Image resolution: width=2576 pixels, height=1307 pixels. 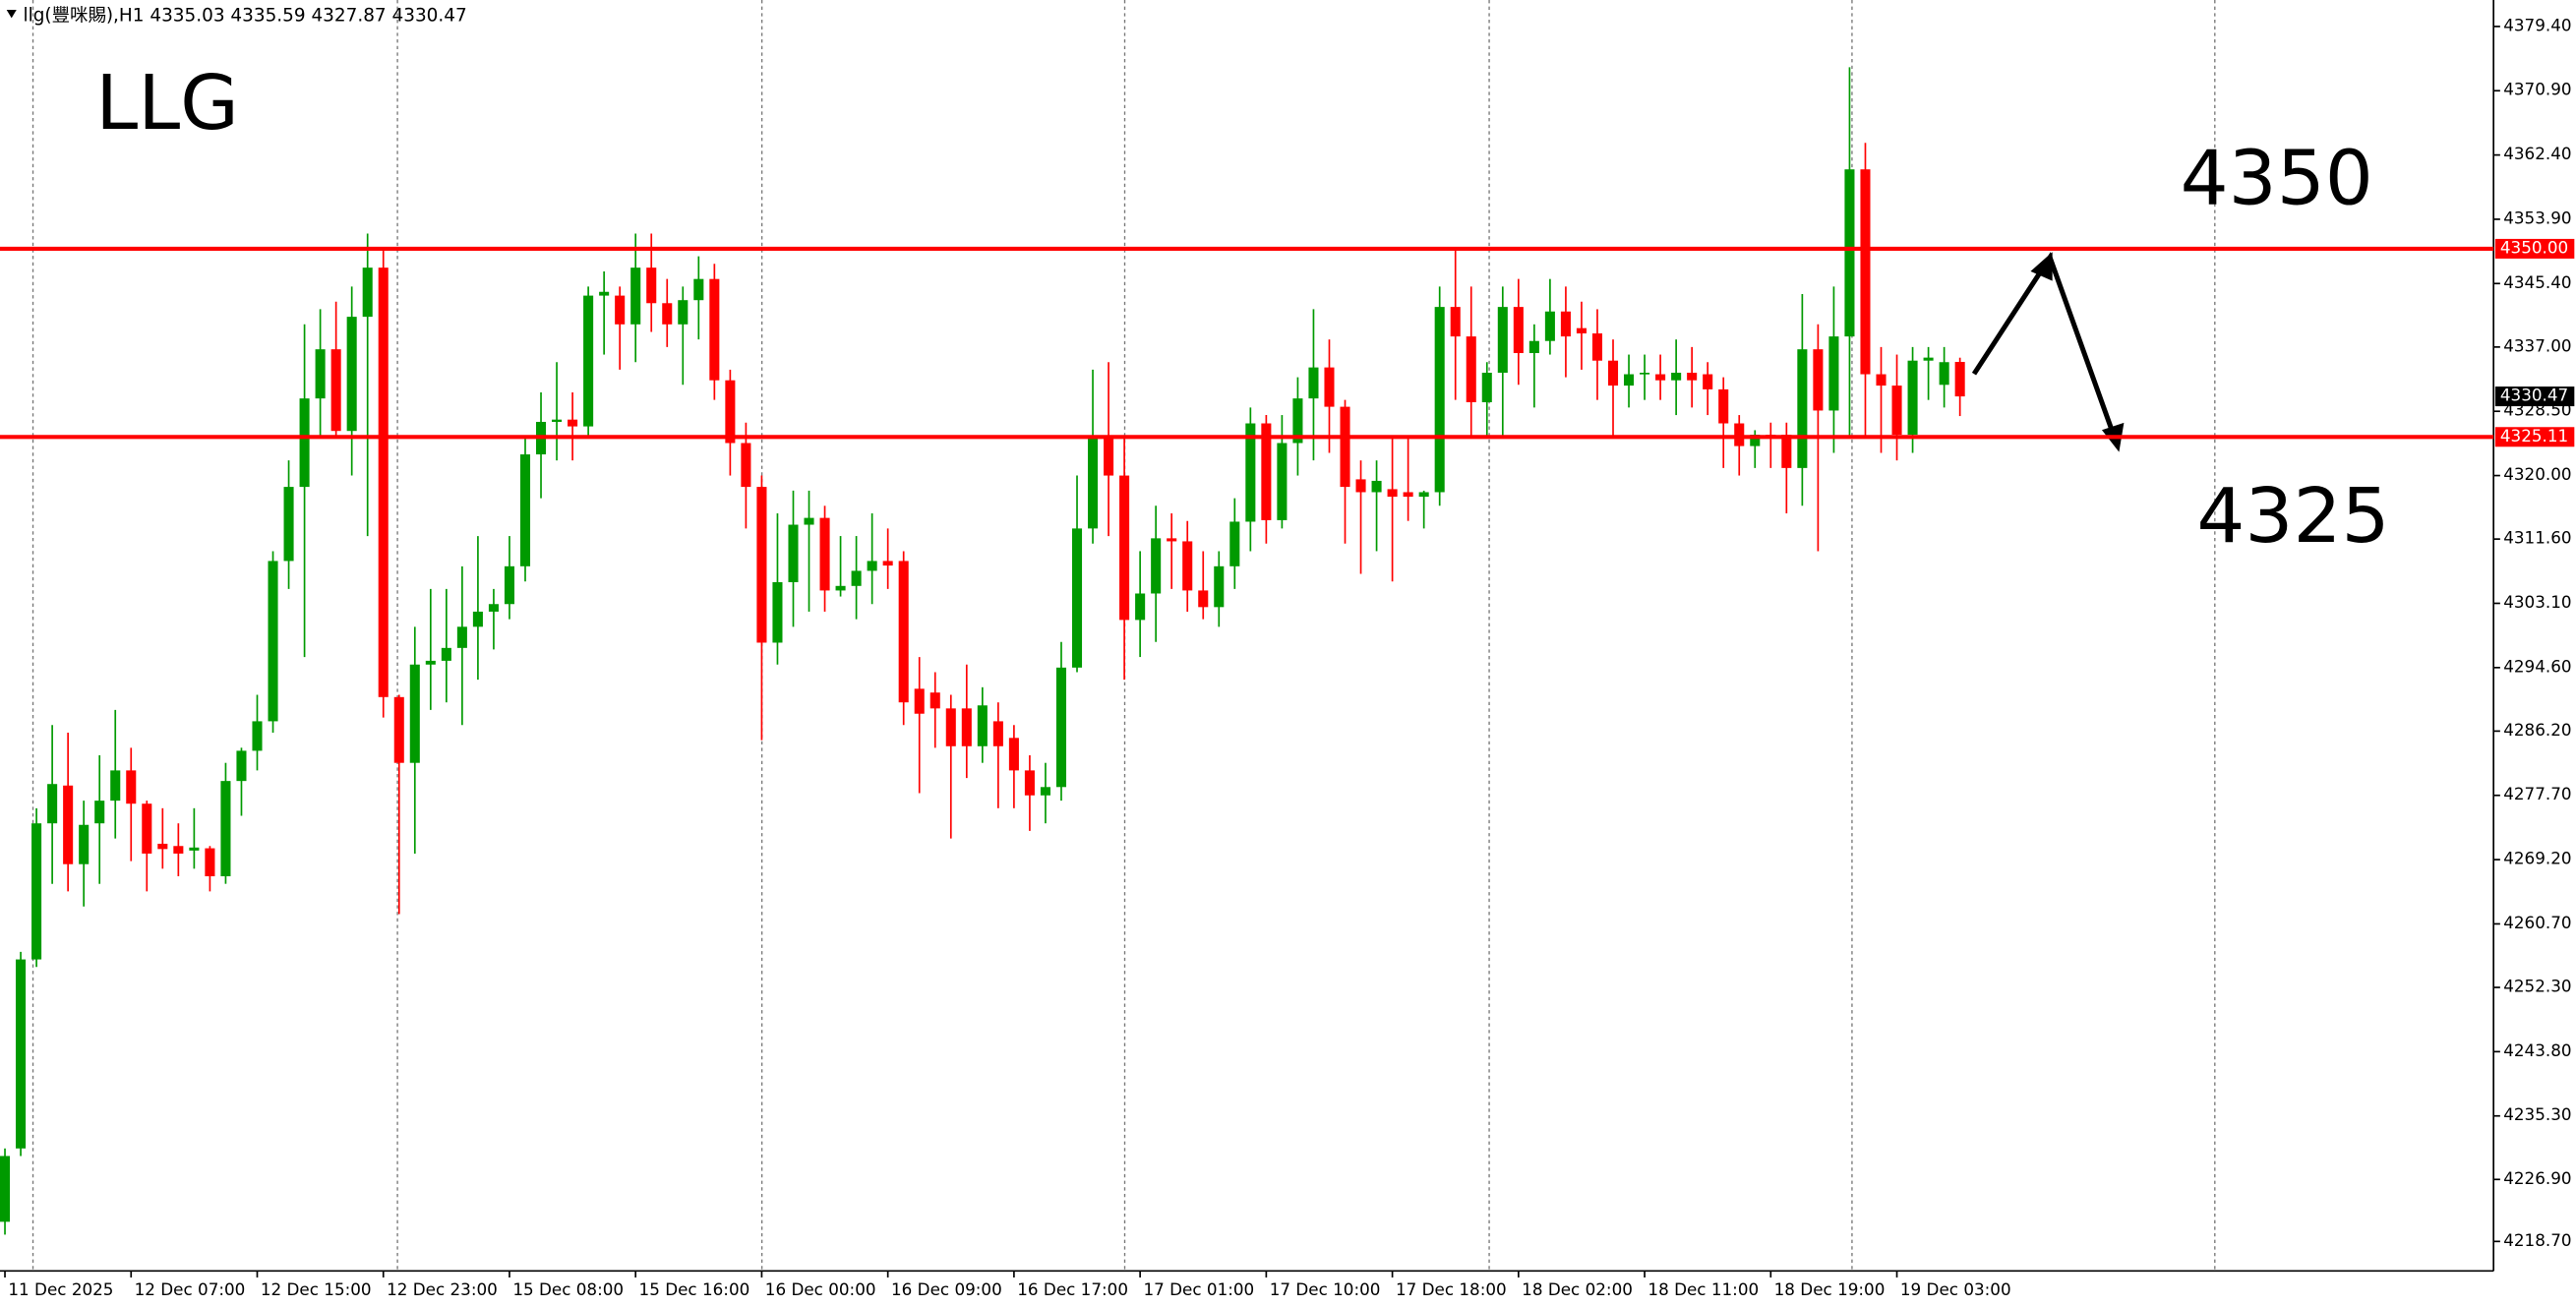 I want to click on y-tick-label: 4311.60, so click(x=2537, y=538).